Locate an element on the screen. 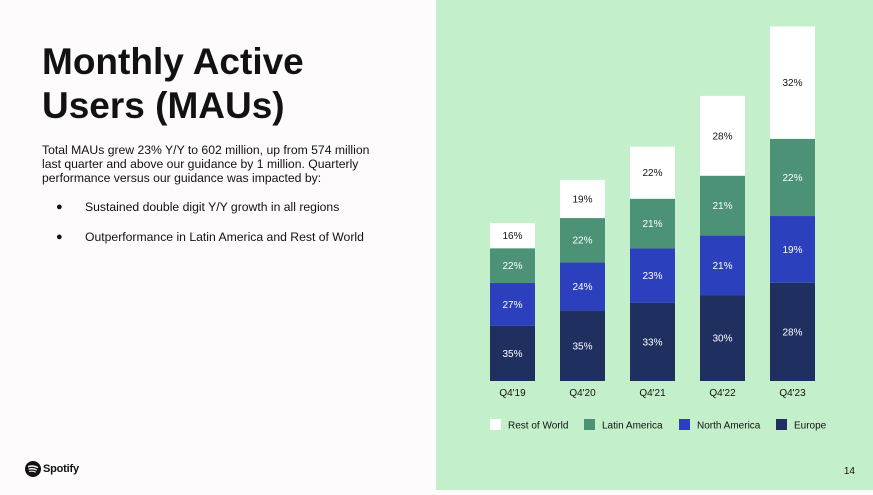  bar-label-north-america: 21% is located at coordinates (722, 266).